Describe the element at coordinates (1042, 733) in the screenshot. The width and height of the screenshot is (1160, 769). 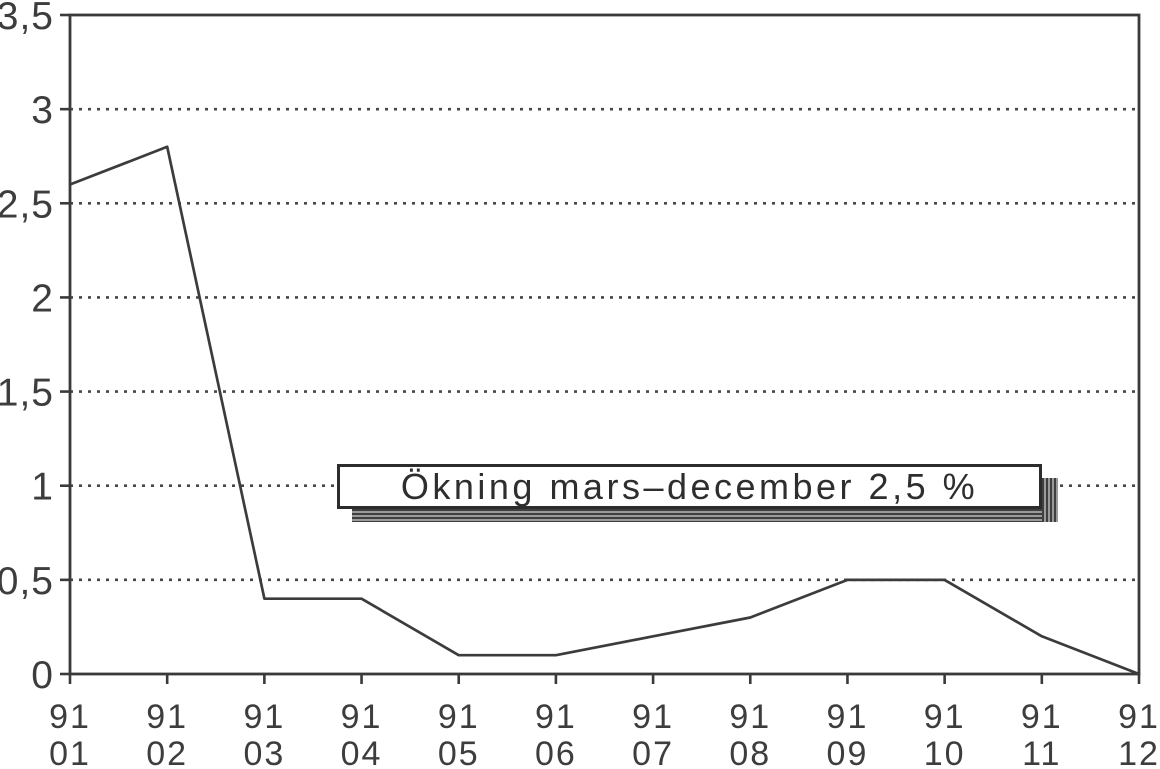
I see `x-tick-label: 91 11` at that location.